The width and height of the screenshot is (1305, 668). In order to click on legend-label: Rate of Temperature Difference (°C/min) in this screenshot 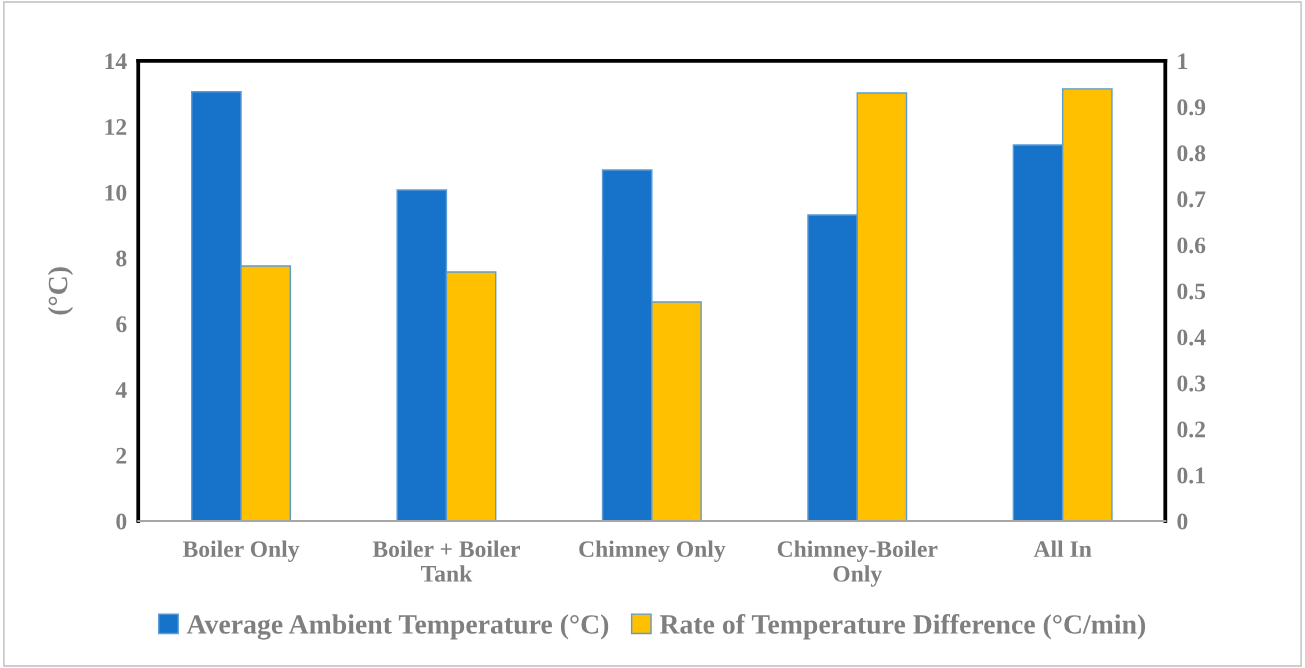, I will do `click(902, 626)`.